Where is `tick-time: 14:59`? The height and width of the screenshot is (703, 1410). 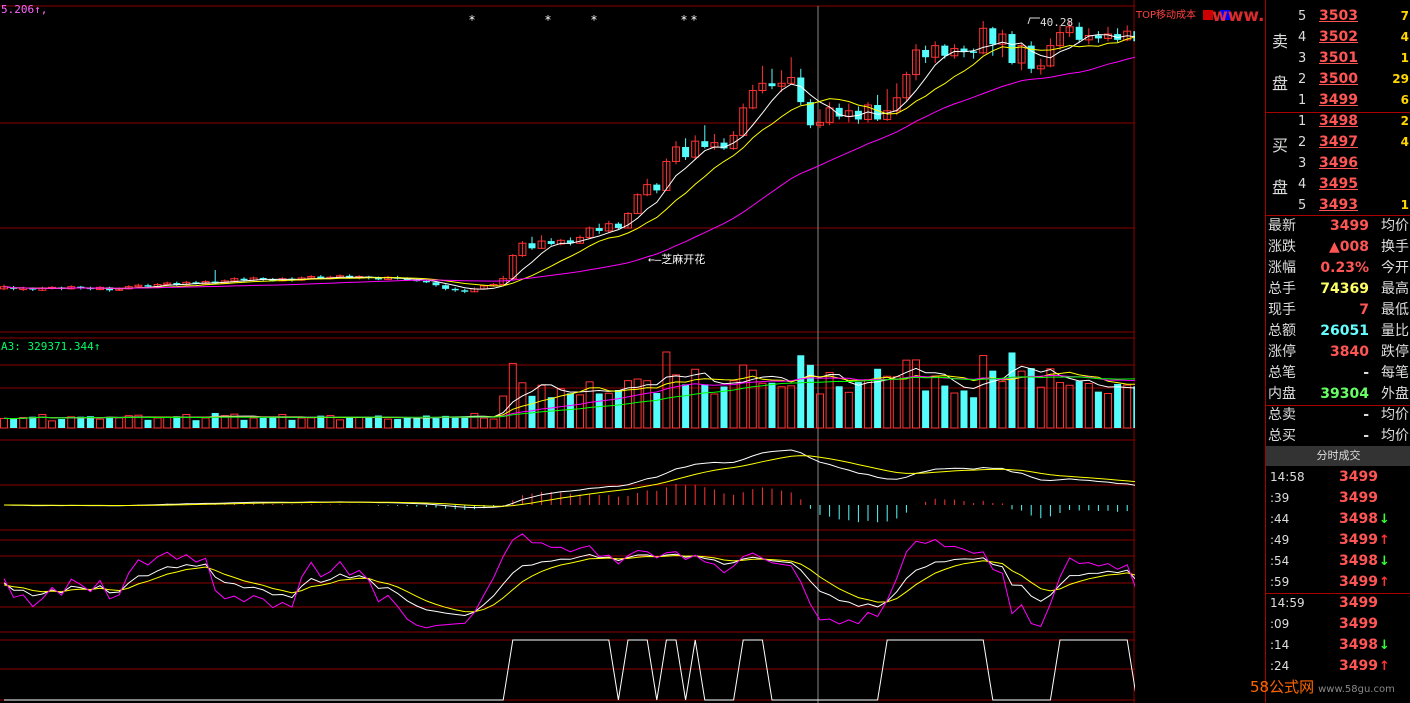
tick-time: 14:59 is located at coordinates (1287, 603).